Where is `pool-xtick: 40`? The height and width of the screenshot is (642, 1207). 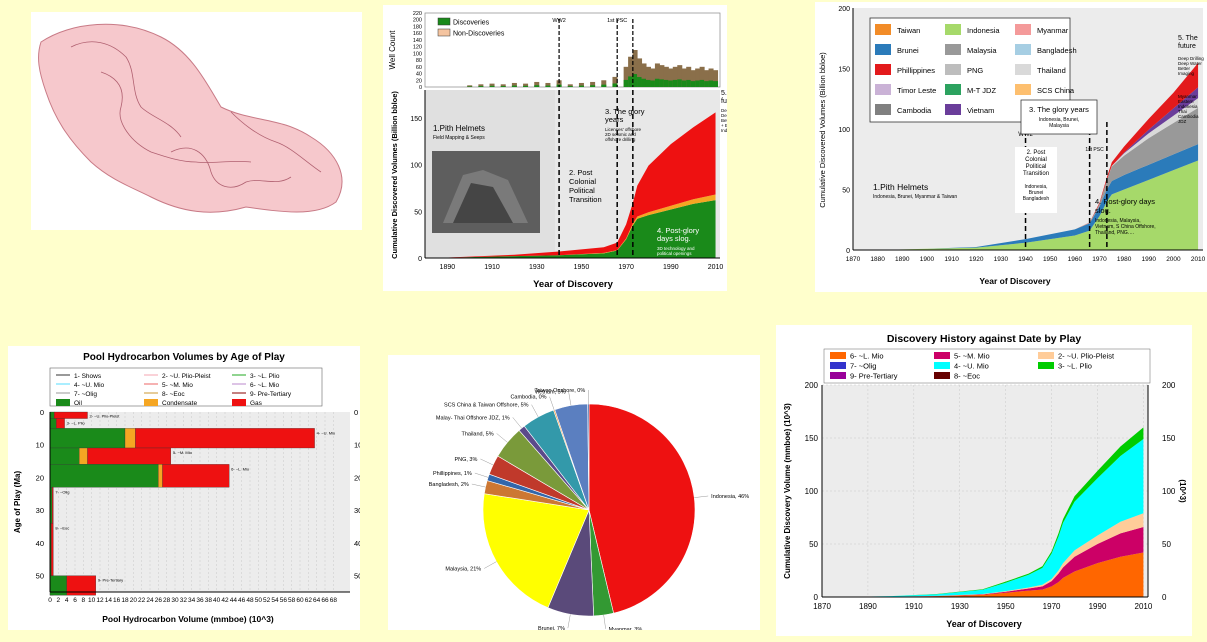 pool-xtick: 40 is located at coordinates (217, 600).